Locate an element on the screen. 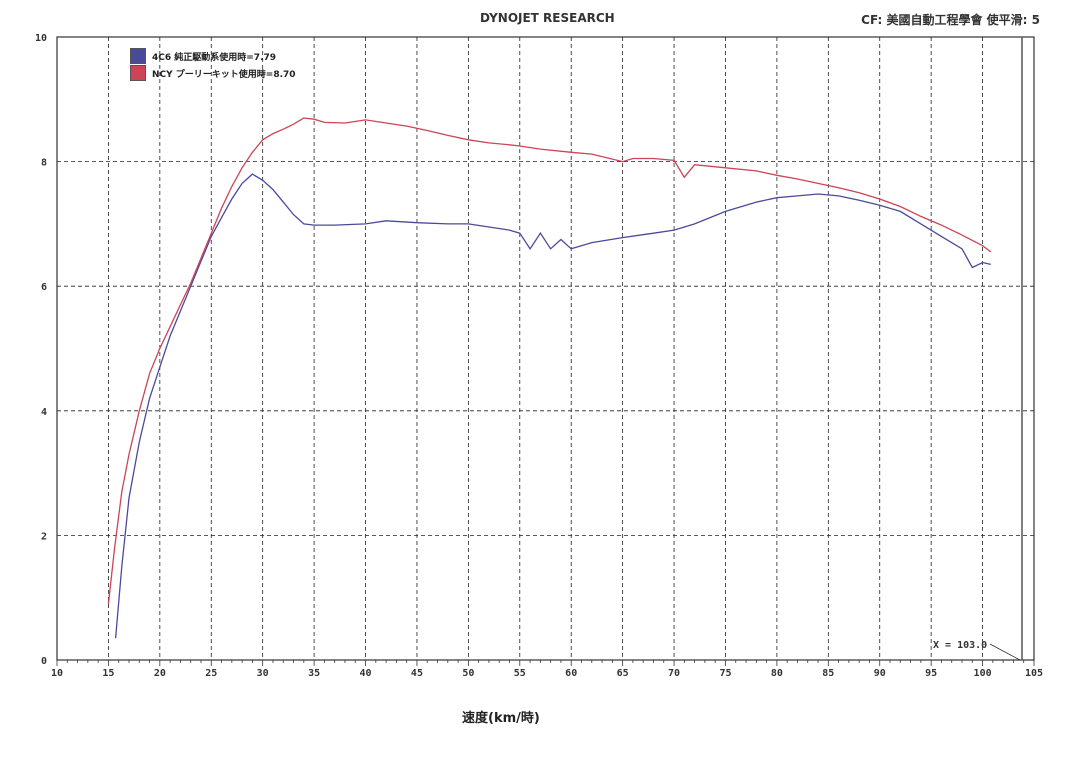 This screenshot has width=1082, height=765. x-tick-label: 60 is located at coordinates (571, 673).